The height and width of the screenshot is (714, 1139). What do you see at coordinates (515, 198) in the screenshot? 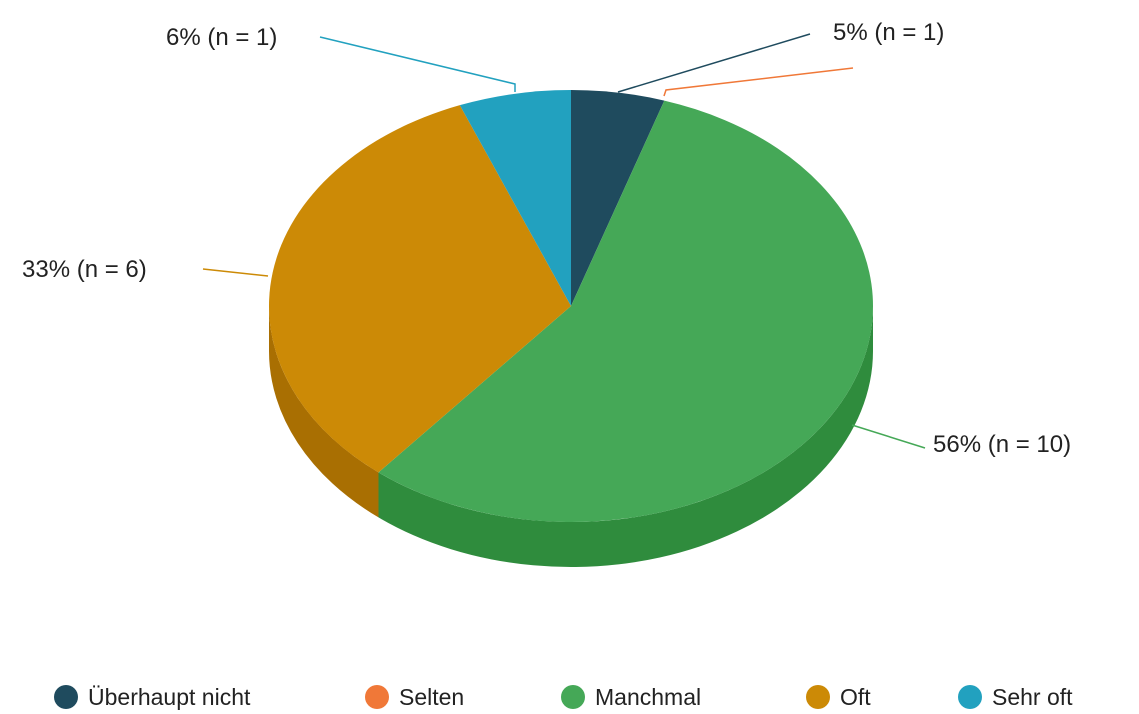
I see `slice-sehr-oft` at bounding box center [515, 198].